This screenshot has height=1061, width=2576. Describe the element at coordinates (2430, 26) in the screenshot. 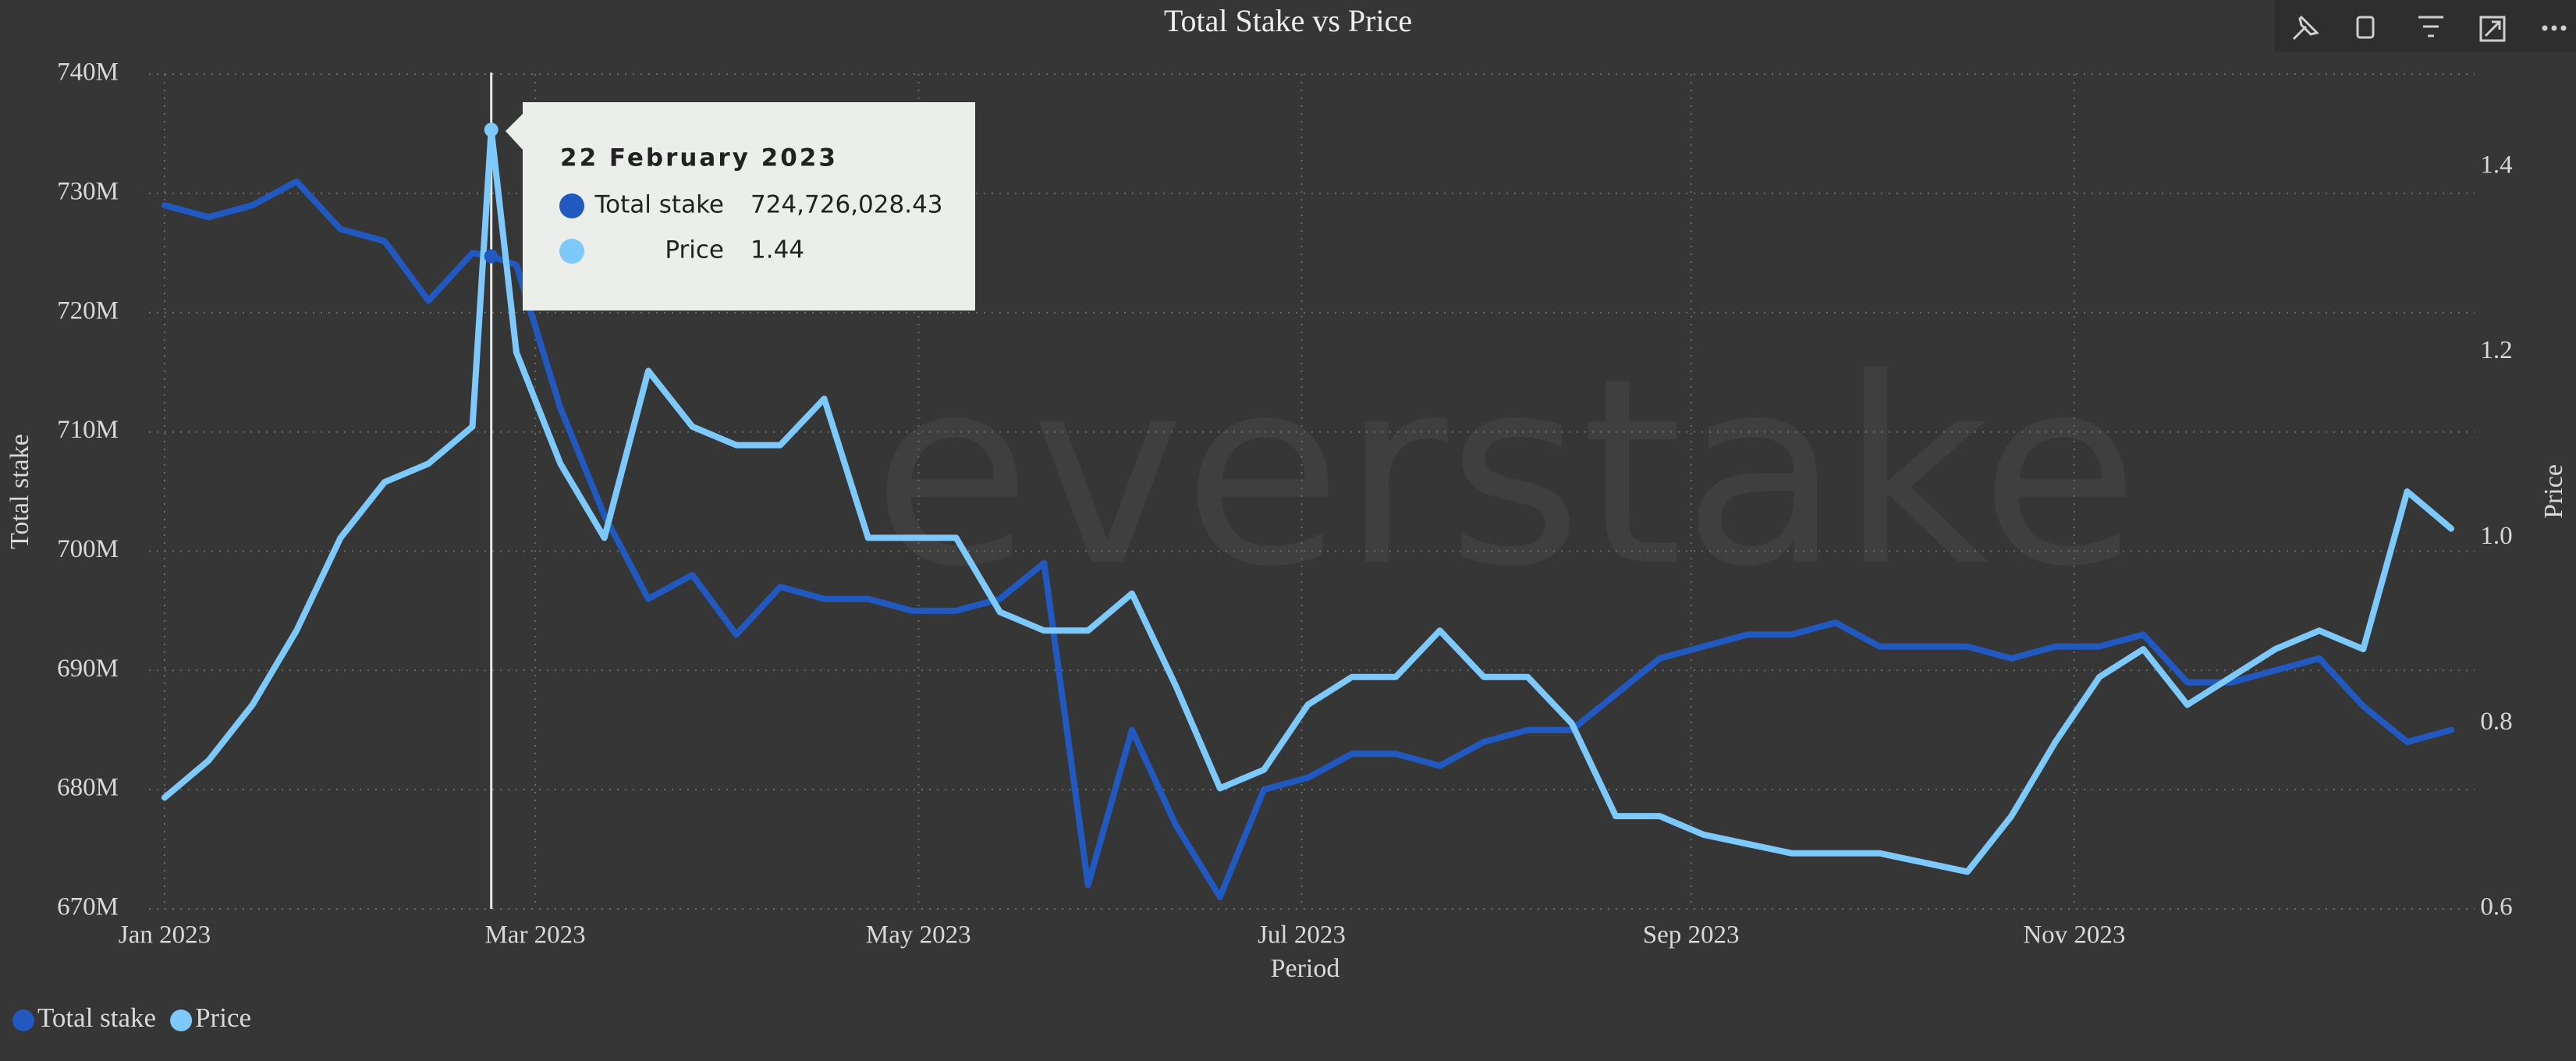

I see `filter-icon` at that location.